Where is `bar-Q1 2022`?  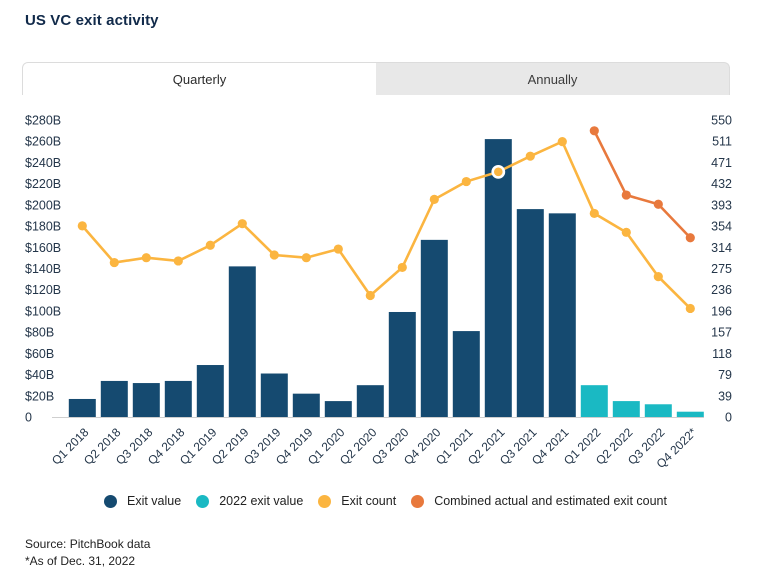
bar-Q1 2022 is located at coordinates (594, 401).